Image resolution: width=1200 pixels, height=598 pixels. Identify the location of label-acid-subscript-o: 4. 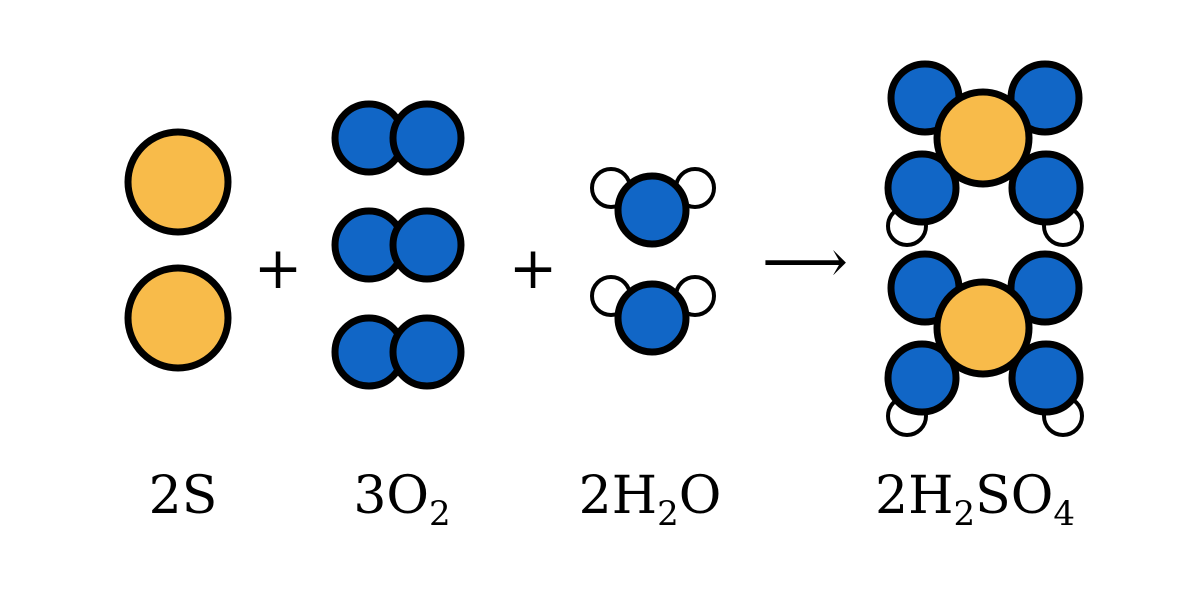
(1064, 514).